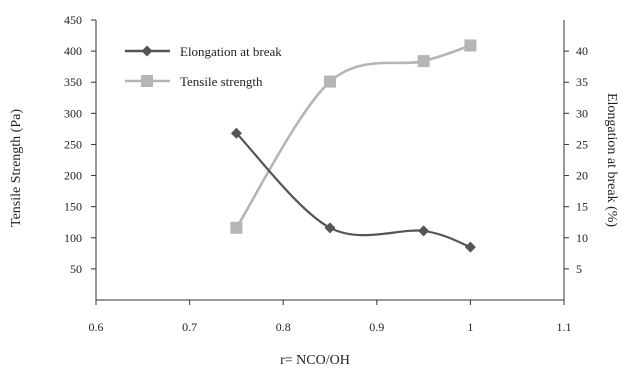 The height and width of the screenshot is (368, 623). I want to click on y-left-tick-label: 300, so click(73, 113).